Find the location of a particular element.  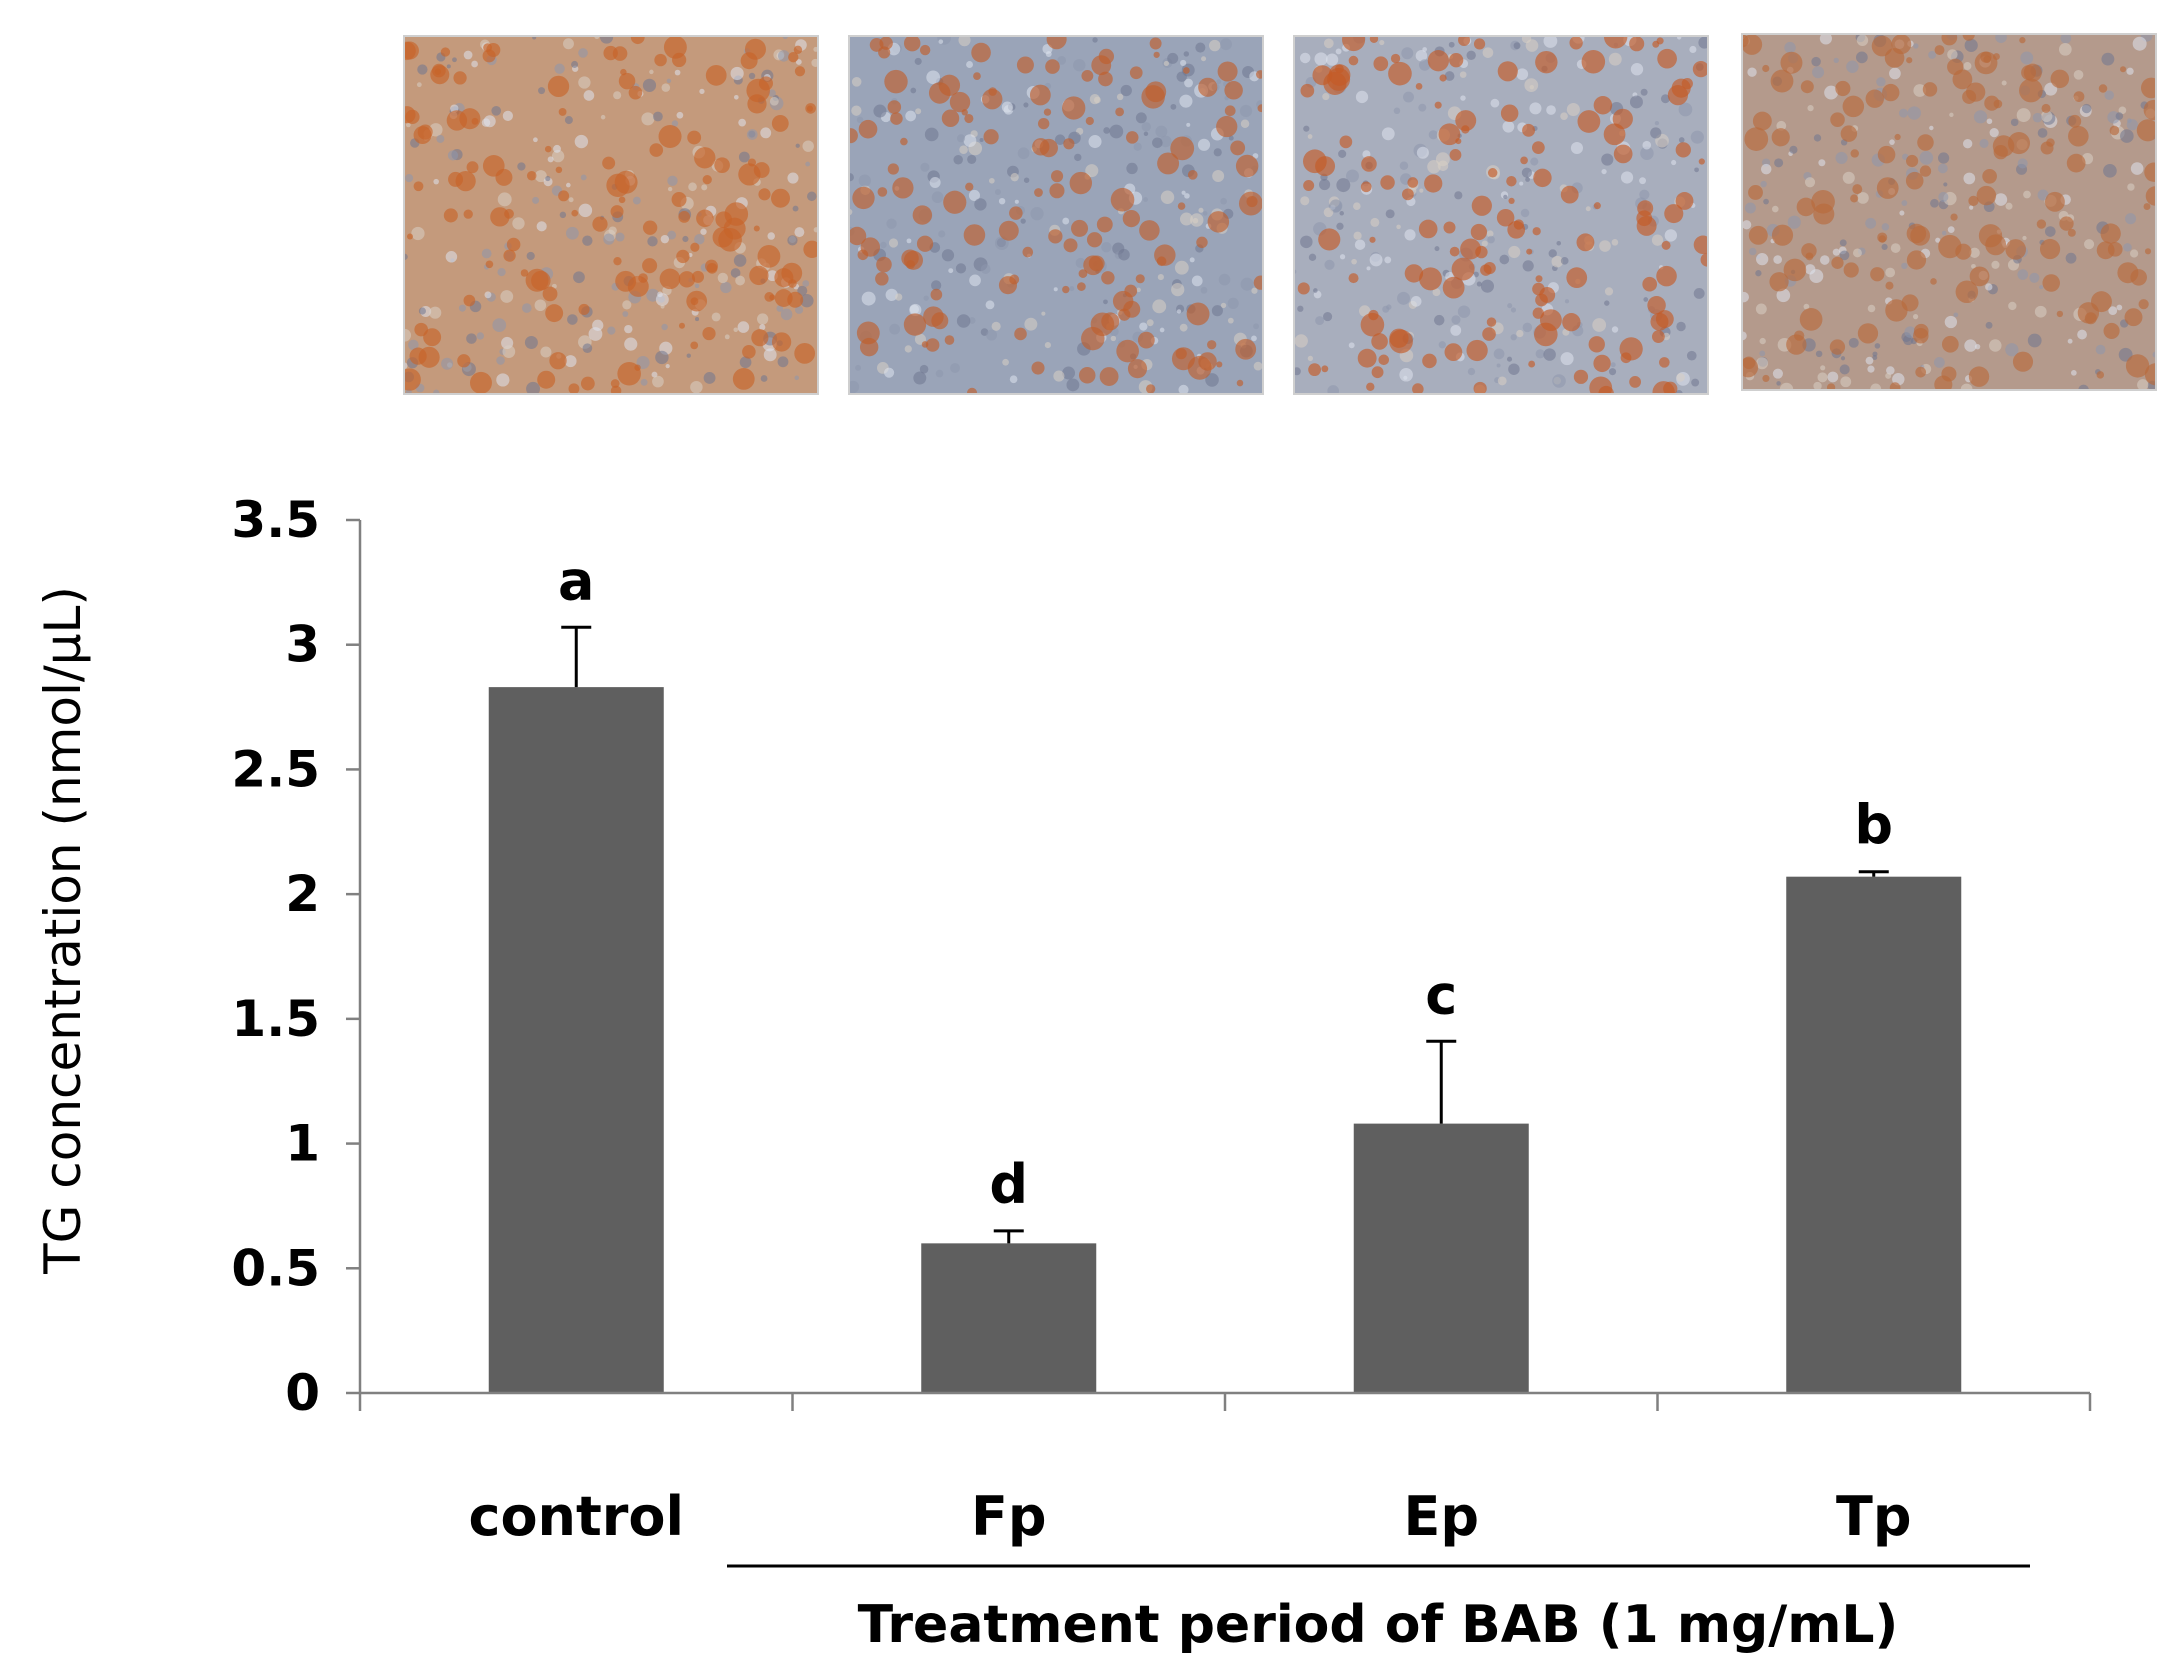

y-tick-label: 0 is located at coordinates (302, 1393).